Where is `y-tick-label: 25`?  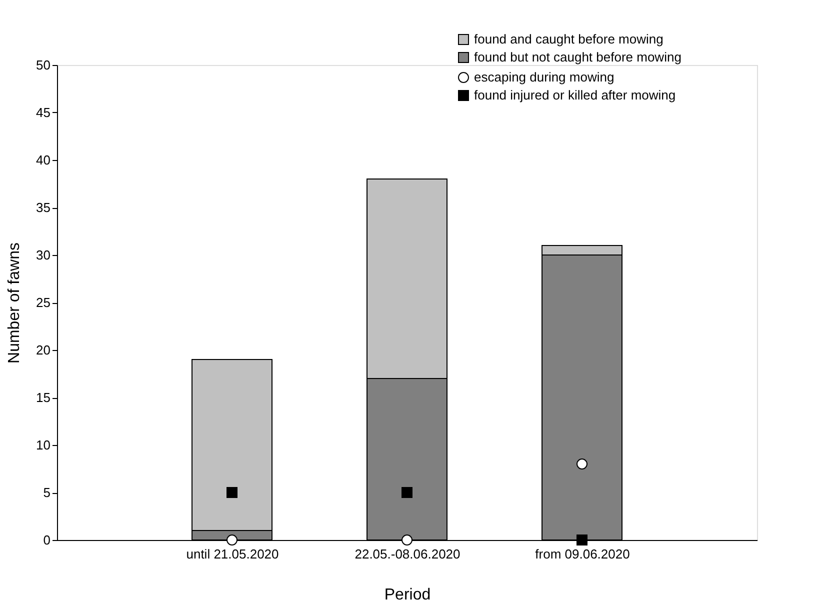
y-tick-label: 25 is located at coordinates (43, 302).